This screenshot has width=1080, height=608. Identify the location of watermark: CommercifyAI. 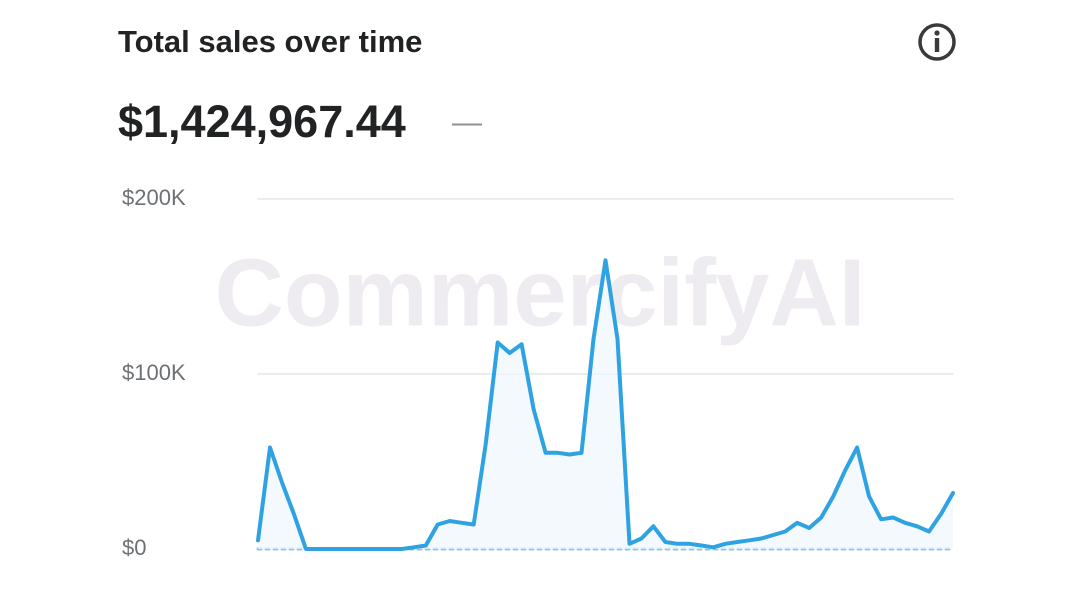
(540, 292).